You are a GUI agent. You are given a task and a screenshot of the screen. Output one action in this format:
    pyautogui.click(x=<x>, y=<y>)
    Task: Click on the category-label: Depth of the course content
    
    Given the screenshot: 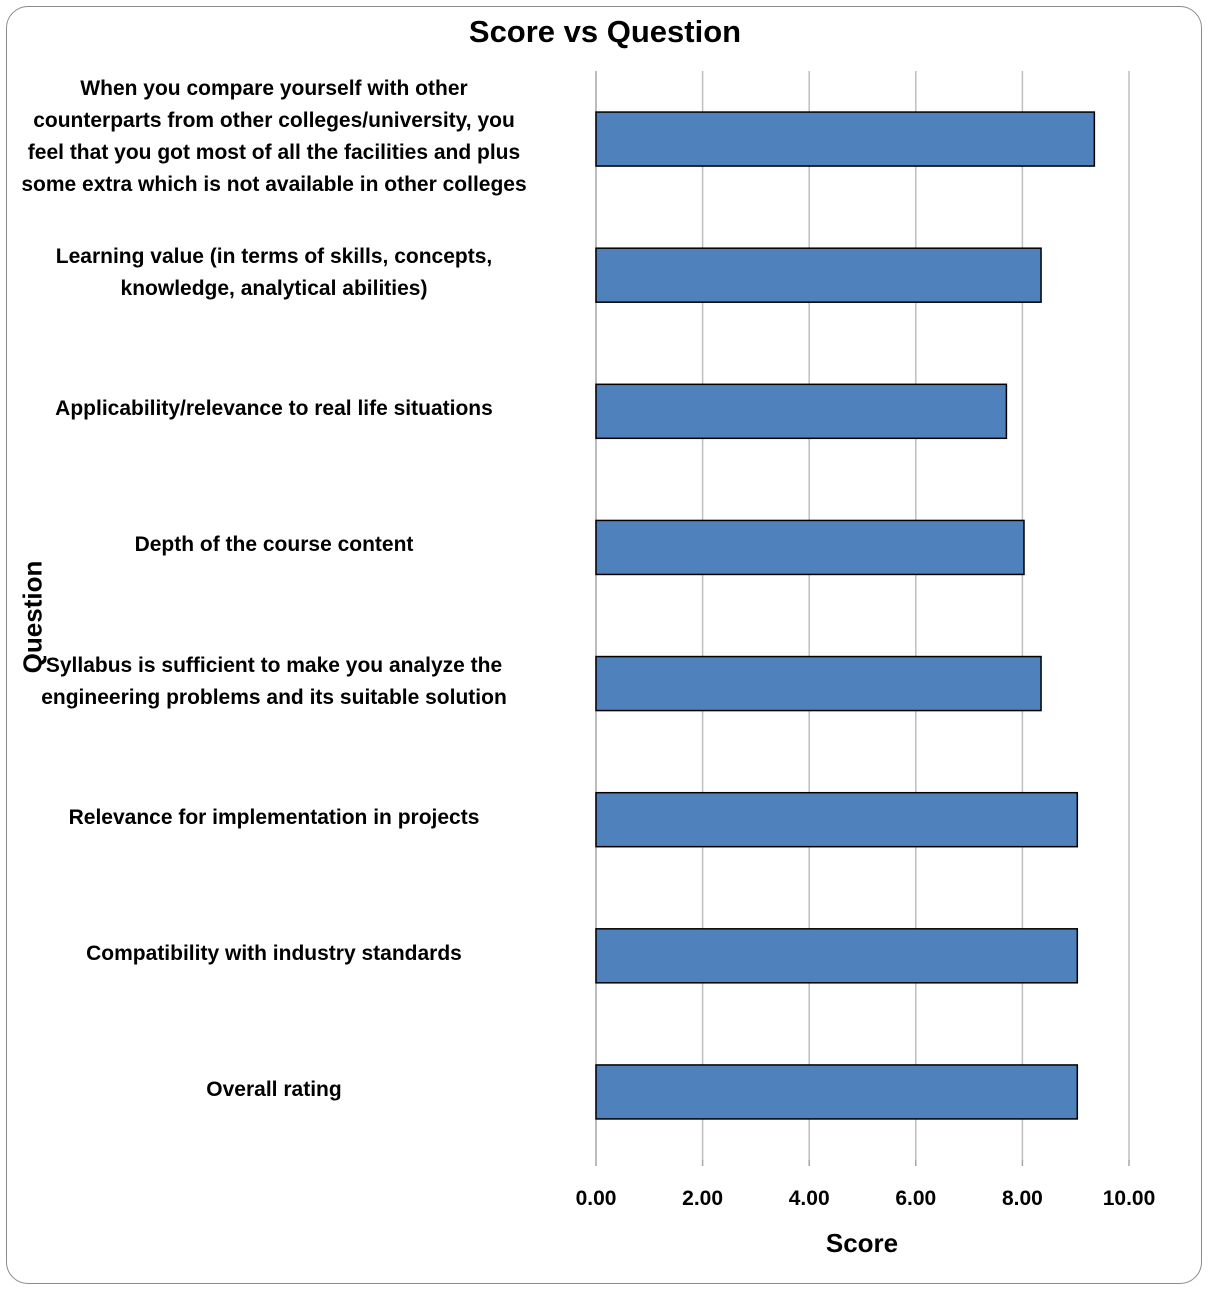 What is the action you would take?
    pyautogui.click(x=282, y=545)
    